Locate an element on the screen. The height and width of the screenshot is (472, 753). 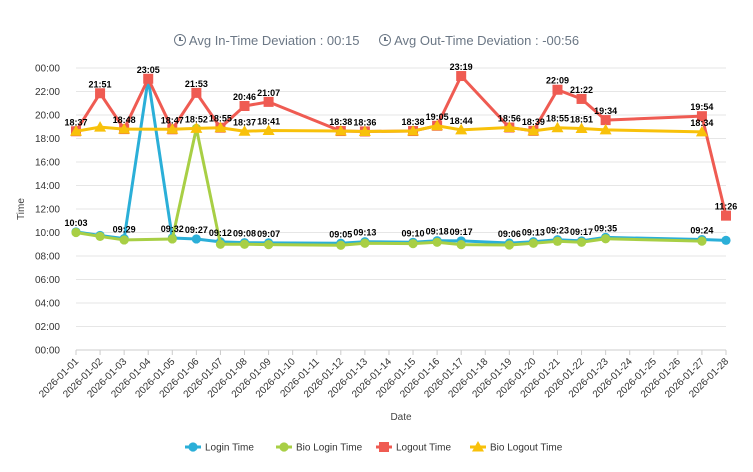
avg-in-deviation: Avg In-Time Deviation : 00:15 is located at coordinates (266, 40).